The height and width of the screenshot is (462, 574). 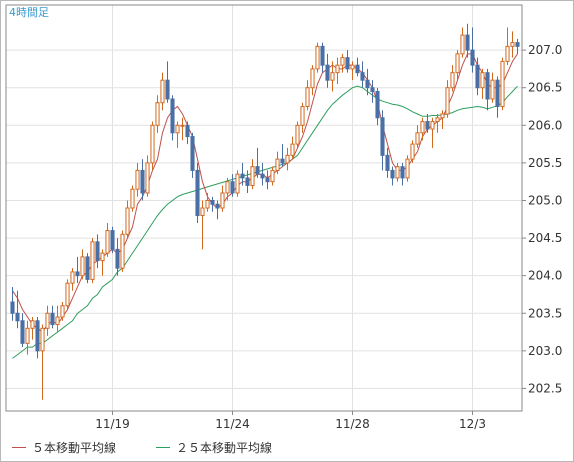 What do you see at coordinates (545, 351) in the screenshot?
I see `y-tick-label: 203.0` at bounding box center [545, 351].